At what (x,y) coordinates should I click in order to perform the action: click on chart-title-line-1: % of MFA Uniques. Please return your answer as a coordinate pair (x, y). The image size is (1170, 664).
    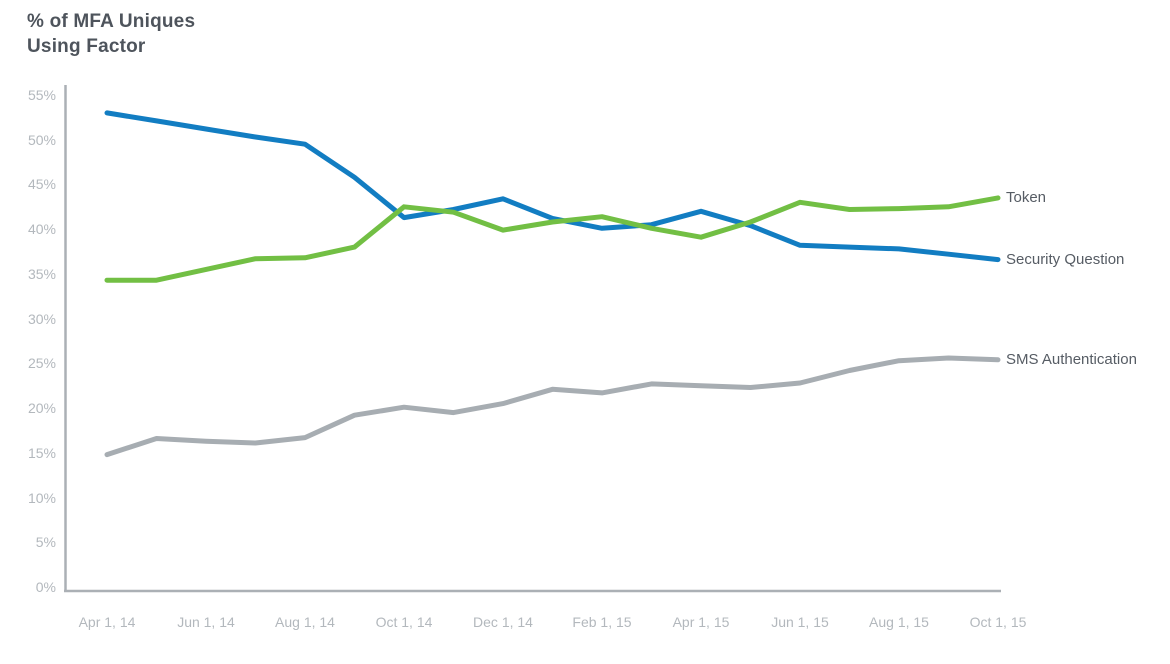
    Looking at the image, I should click on (111, 21).